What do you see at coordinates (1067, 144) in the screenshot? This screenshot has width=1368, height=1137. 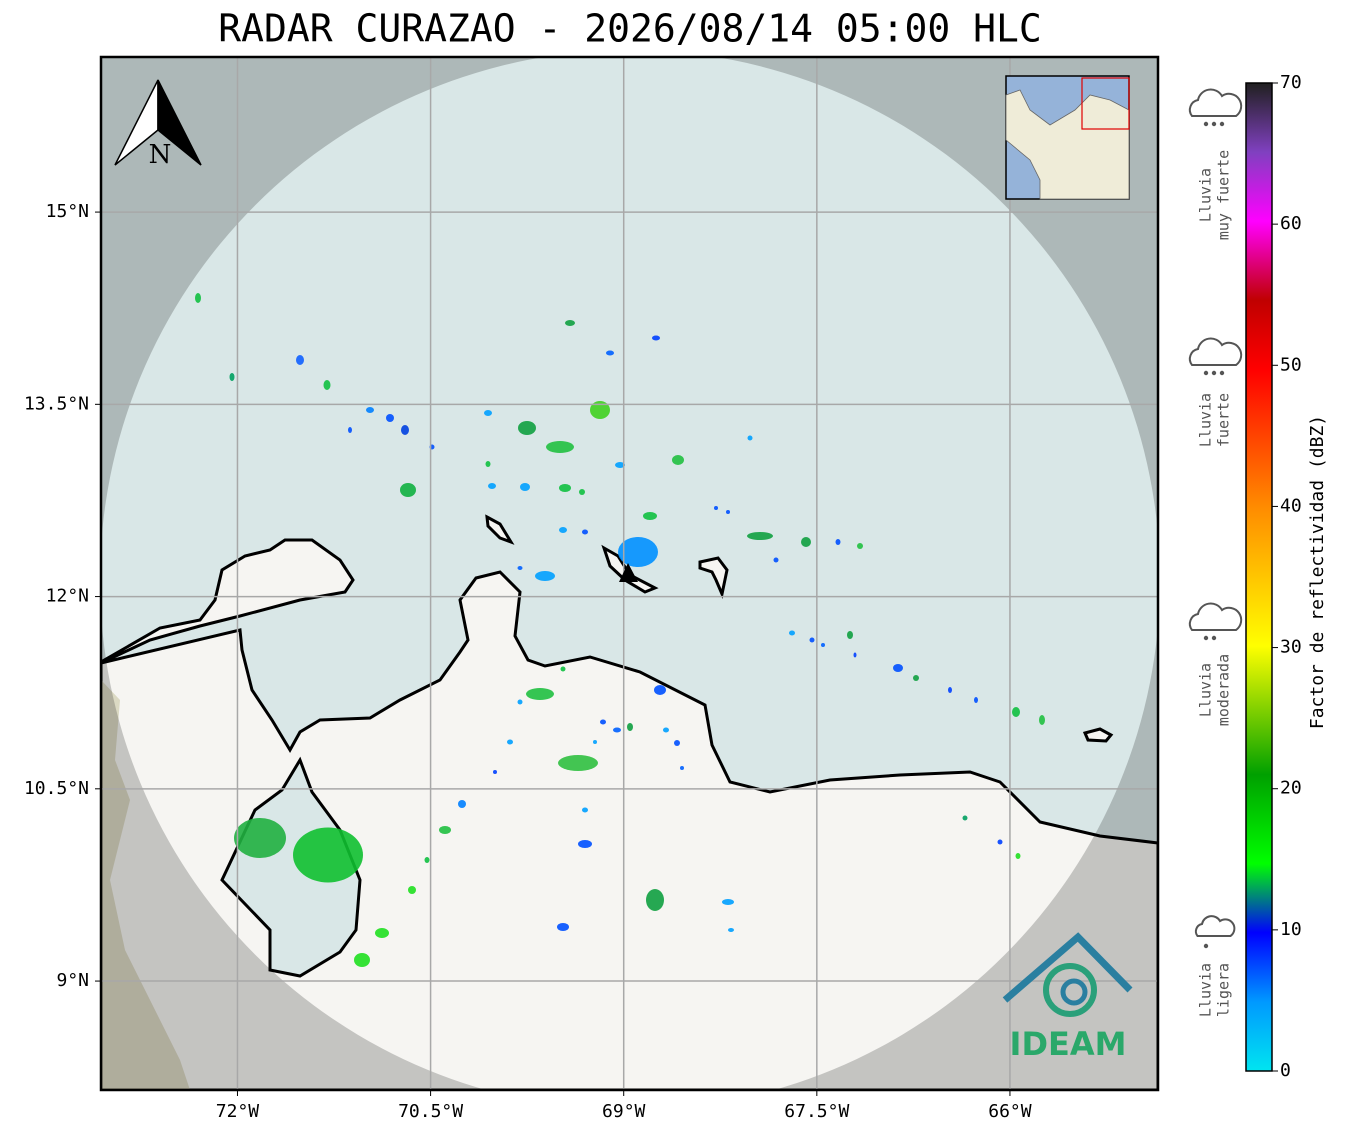 I see `inset-land` at bounding box center [1067, 144].